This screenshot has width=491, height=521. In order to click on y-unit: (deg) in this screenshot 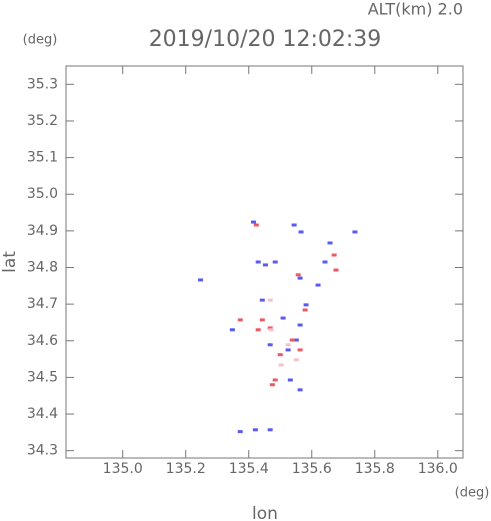, I will do `click(40, 40)`.